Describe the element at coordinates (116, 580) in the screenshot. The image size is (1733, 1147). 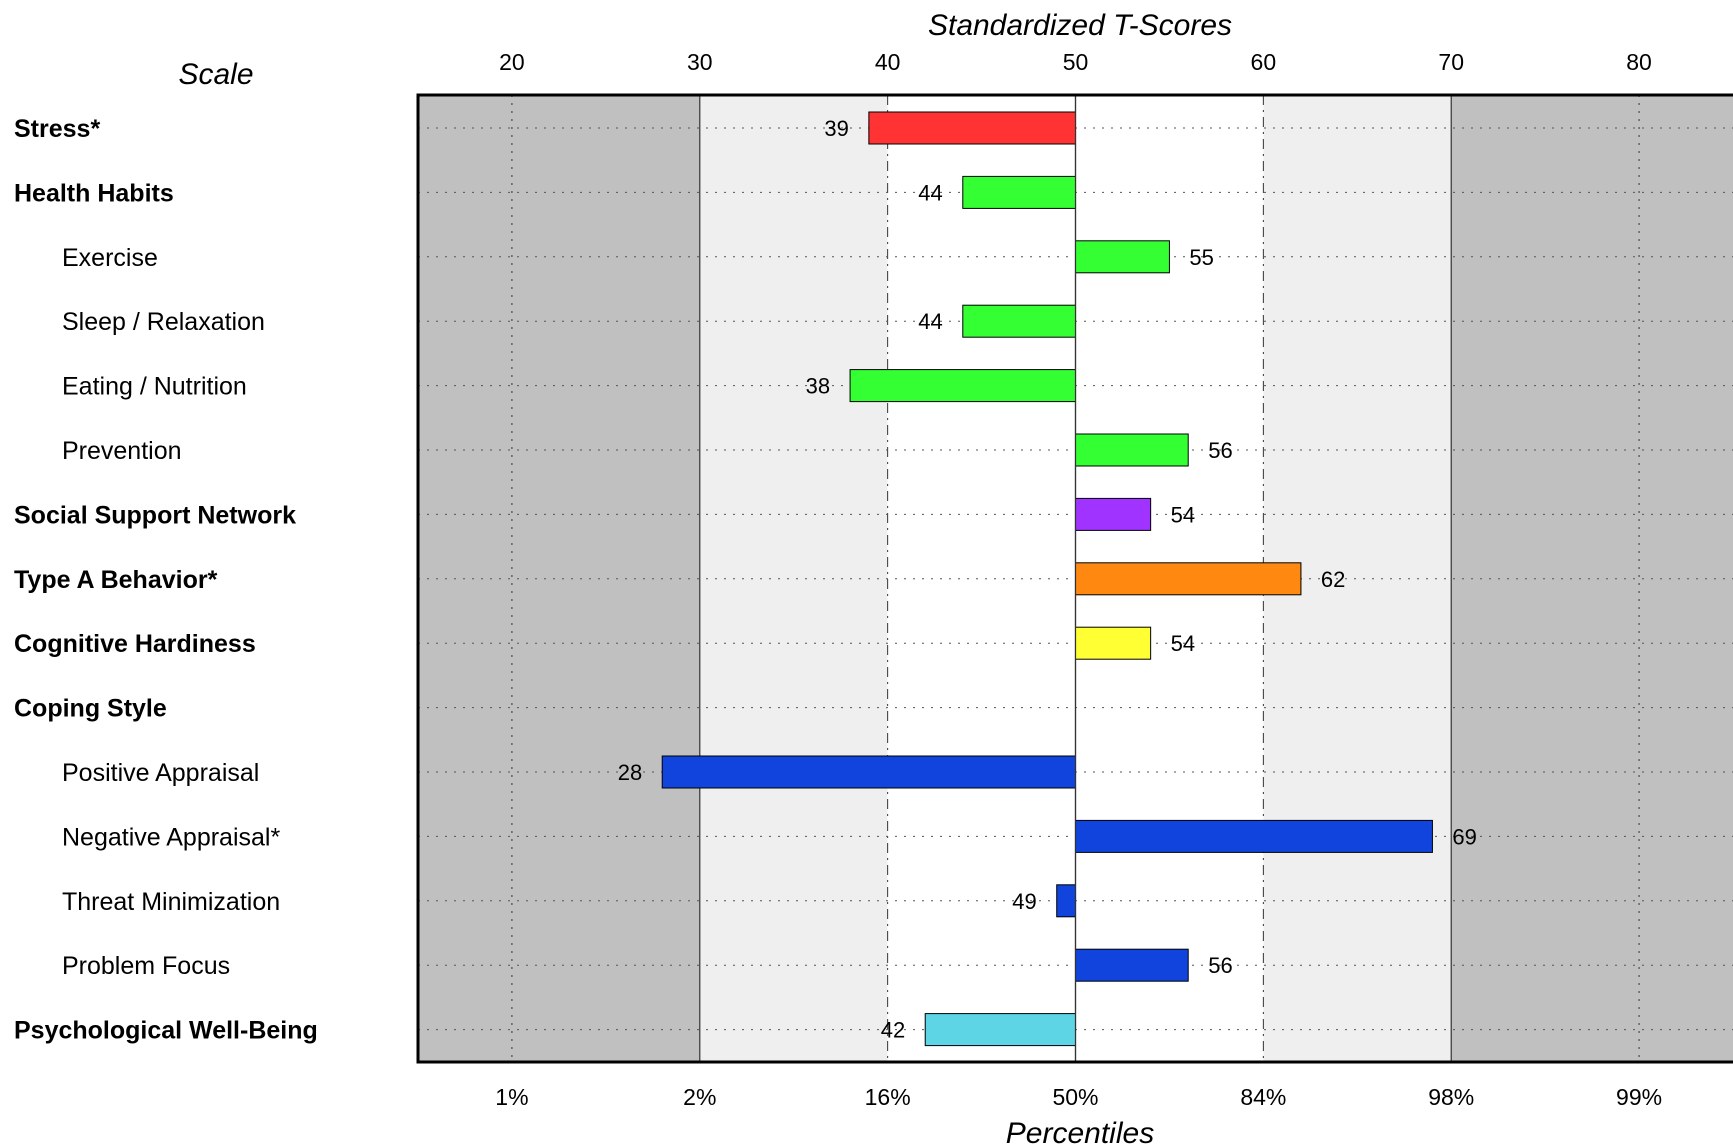
I see `row-label: Type A Behavior*` at that location.